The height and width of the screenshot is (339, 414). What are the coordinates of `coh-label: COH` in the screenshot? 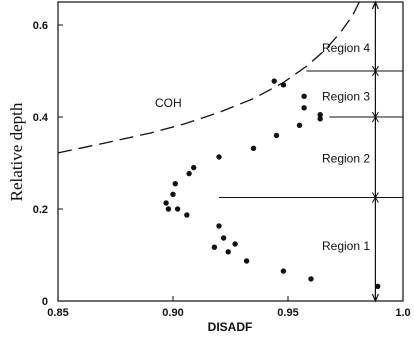 It's located at (168, 103).